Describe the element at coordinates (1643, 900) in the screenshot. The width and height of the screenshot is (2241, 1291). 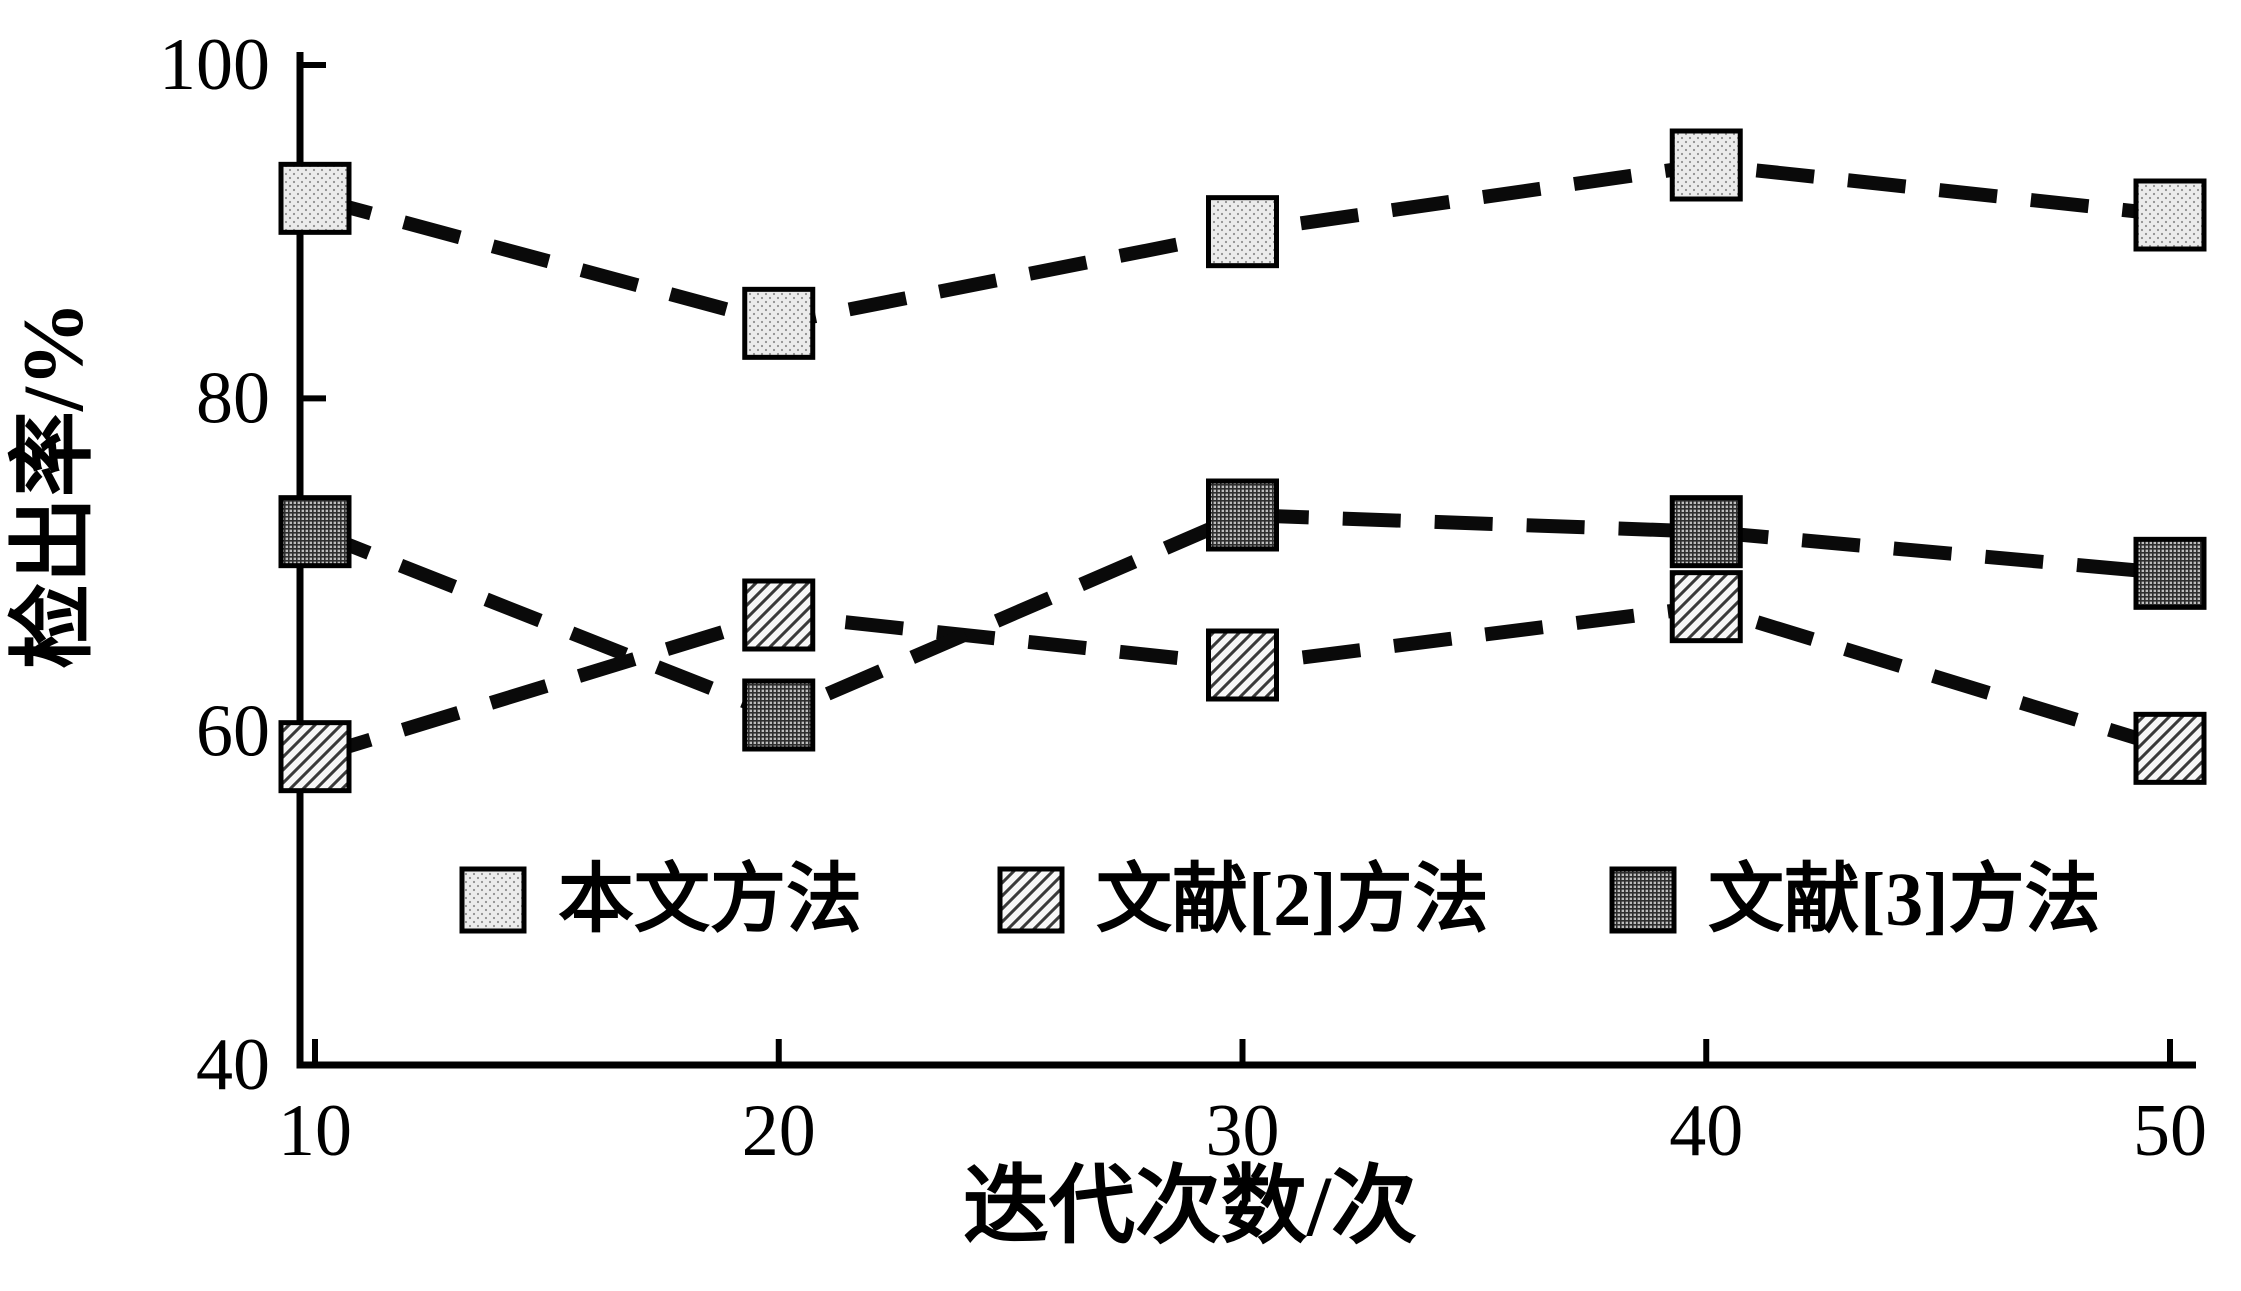
I see `legend-swatch-crosshatch` at that location.